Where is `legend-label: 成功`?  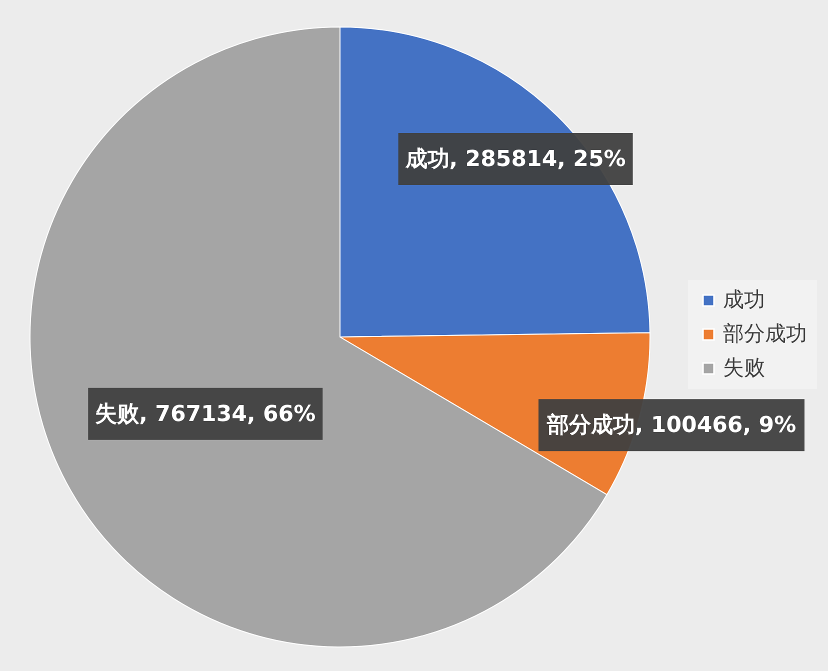
legend-label: 成功 is located at coordinates (744, 300).